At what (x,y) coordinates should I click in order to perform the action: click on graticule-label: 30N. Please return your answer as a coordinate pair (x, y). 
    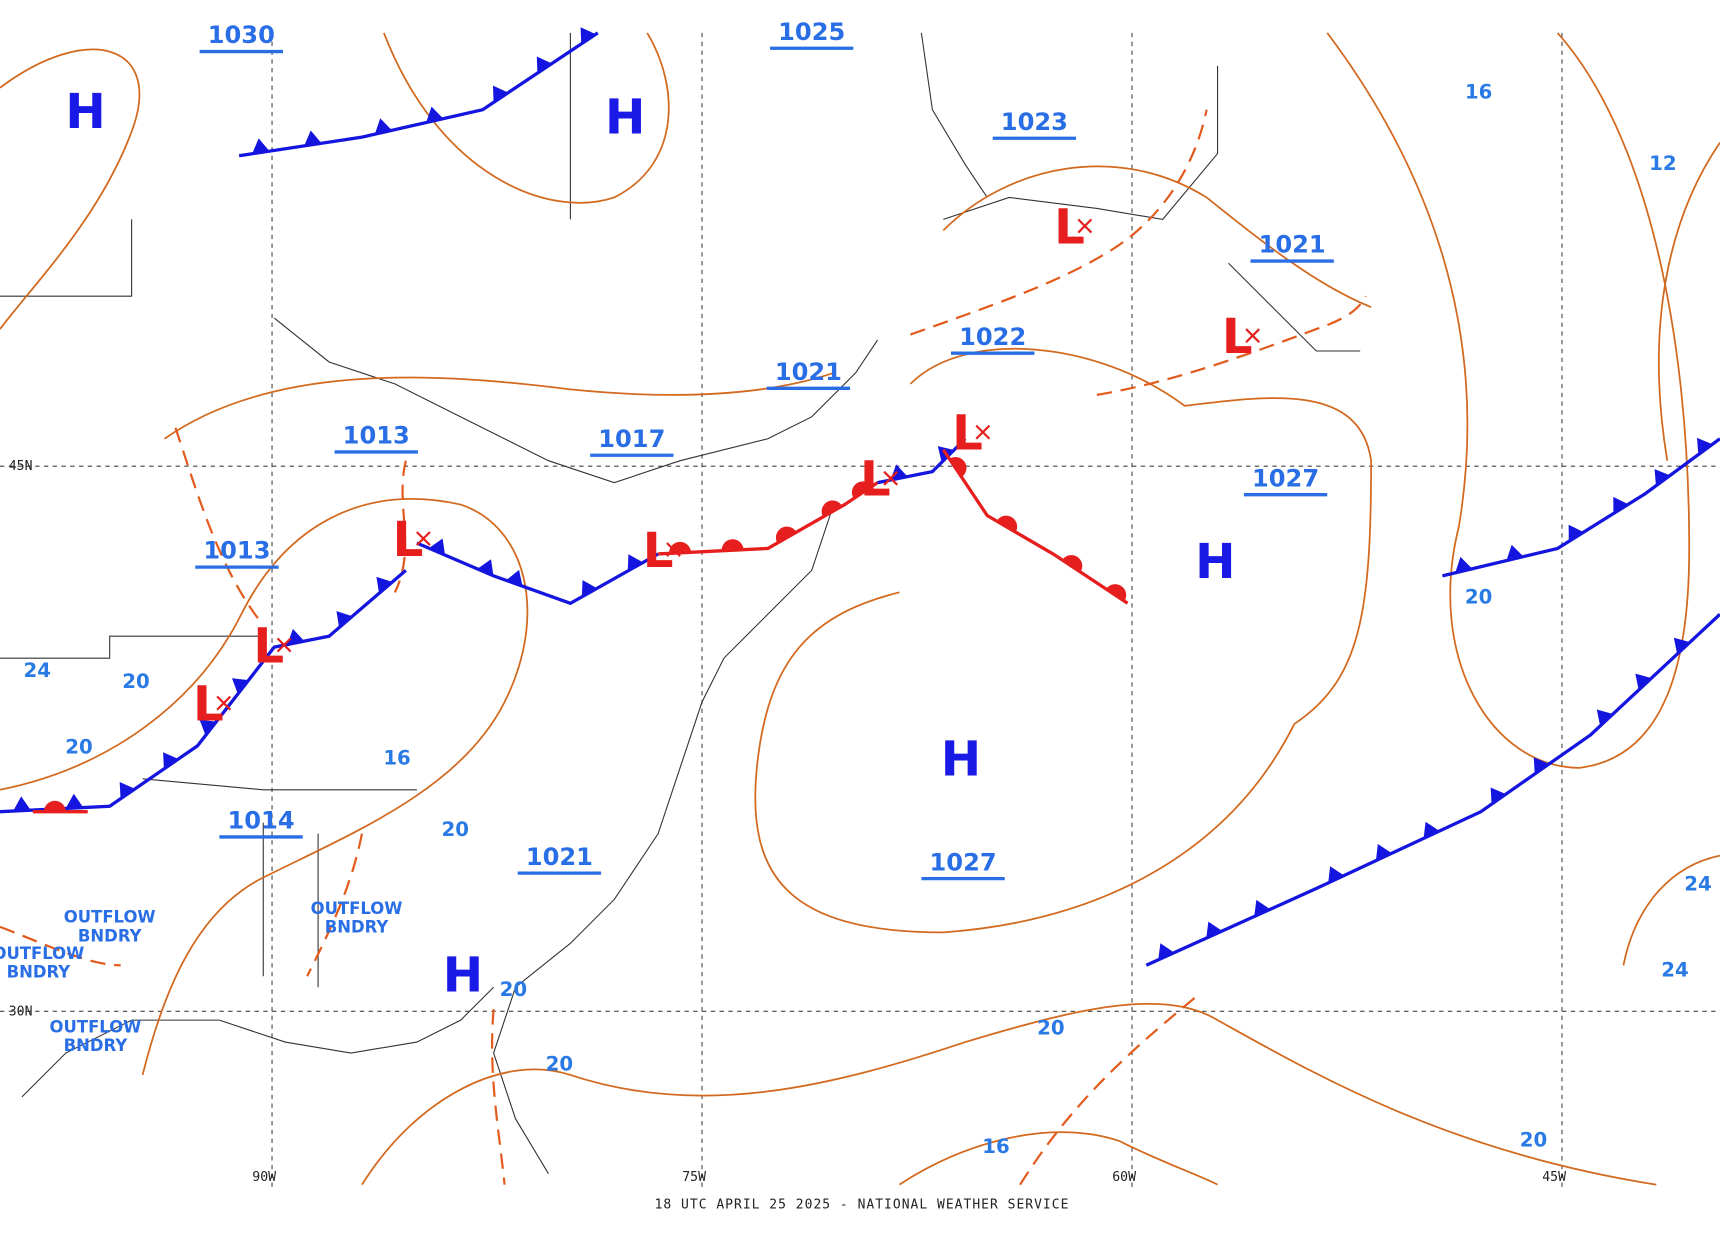
    Looking at the image, I should click on (21, 1011).